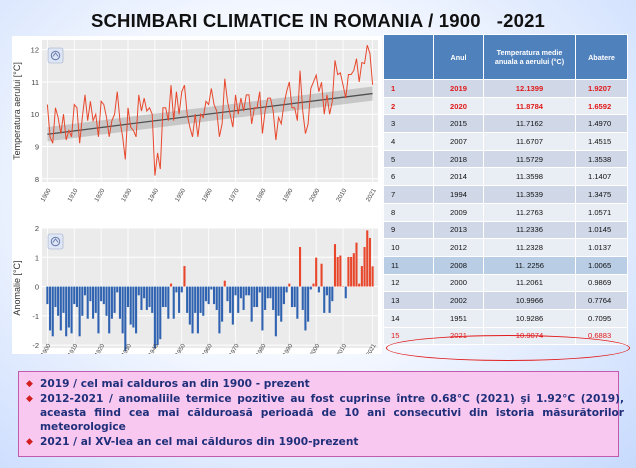 The image size is (636, 468). Describe the element at coordinates (234, 195) in the screenshot. I see `x-tick-label: 1970` at that location.